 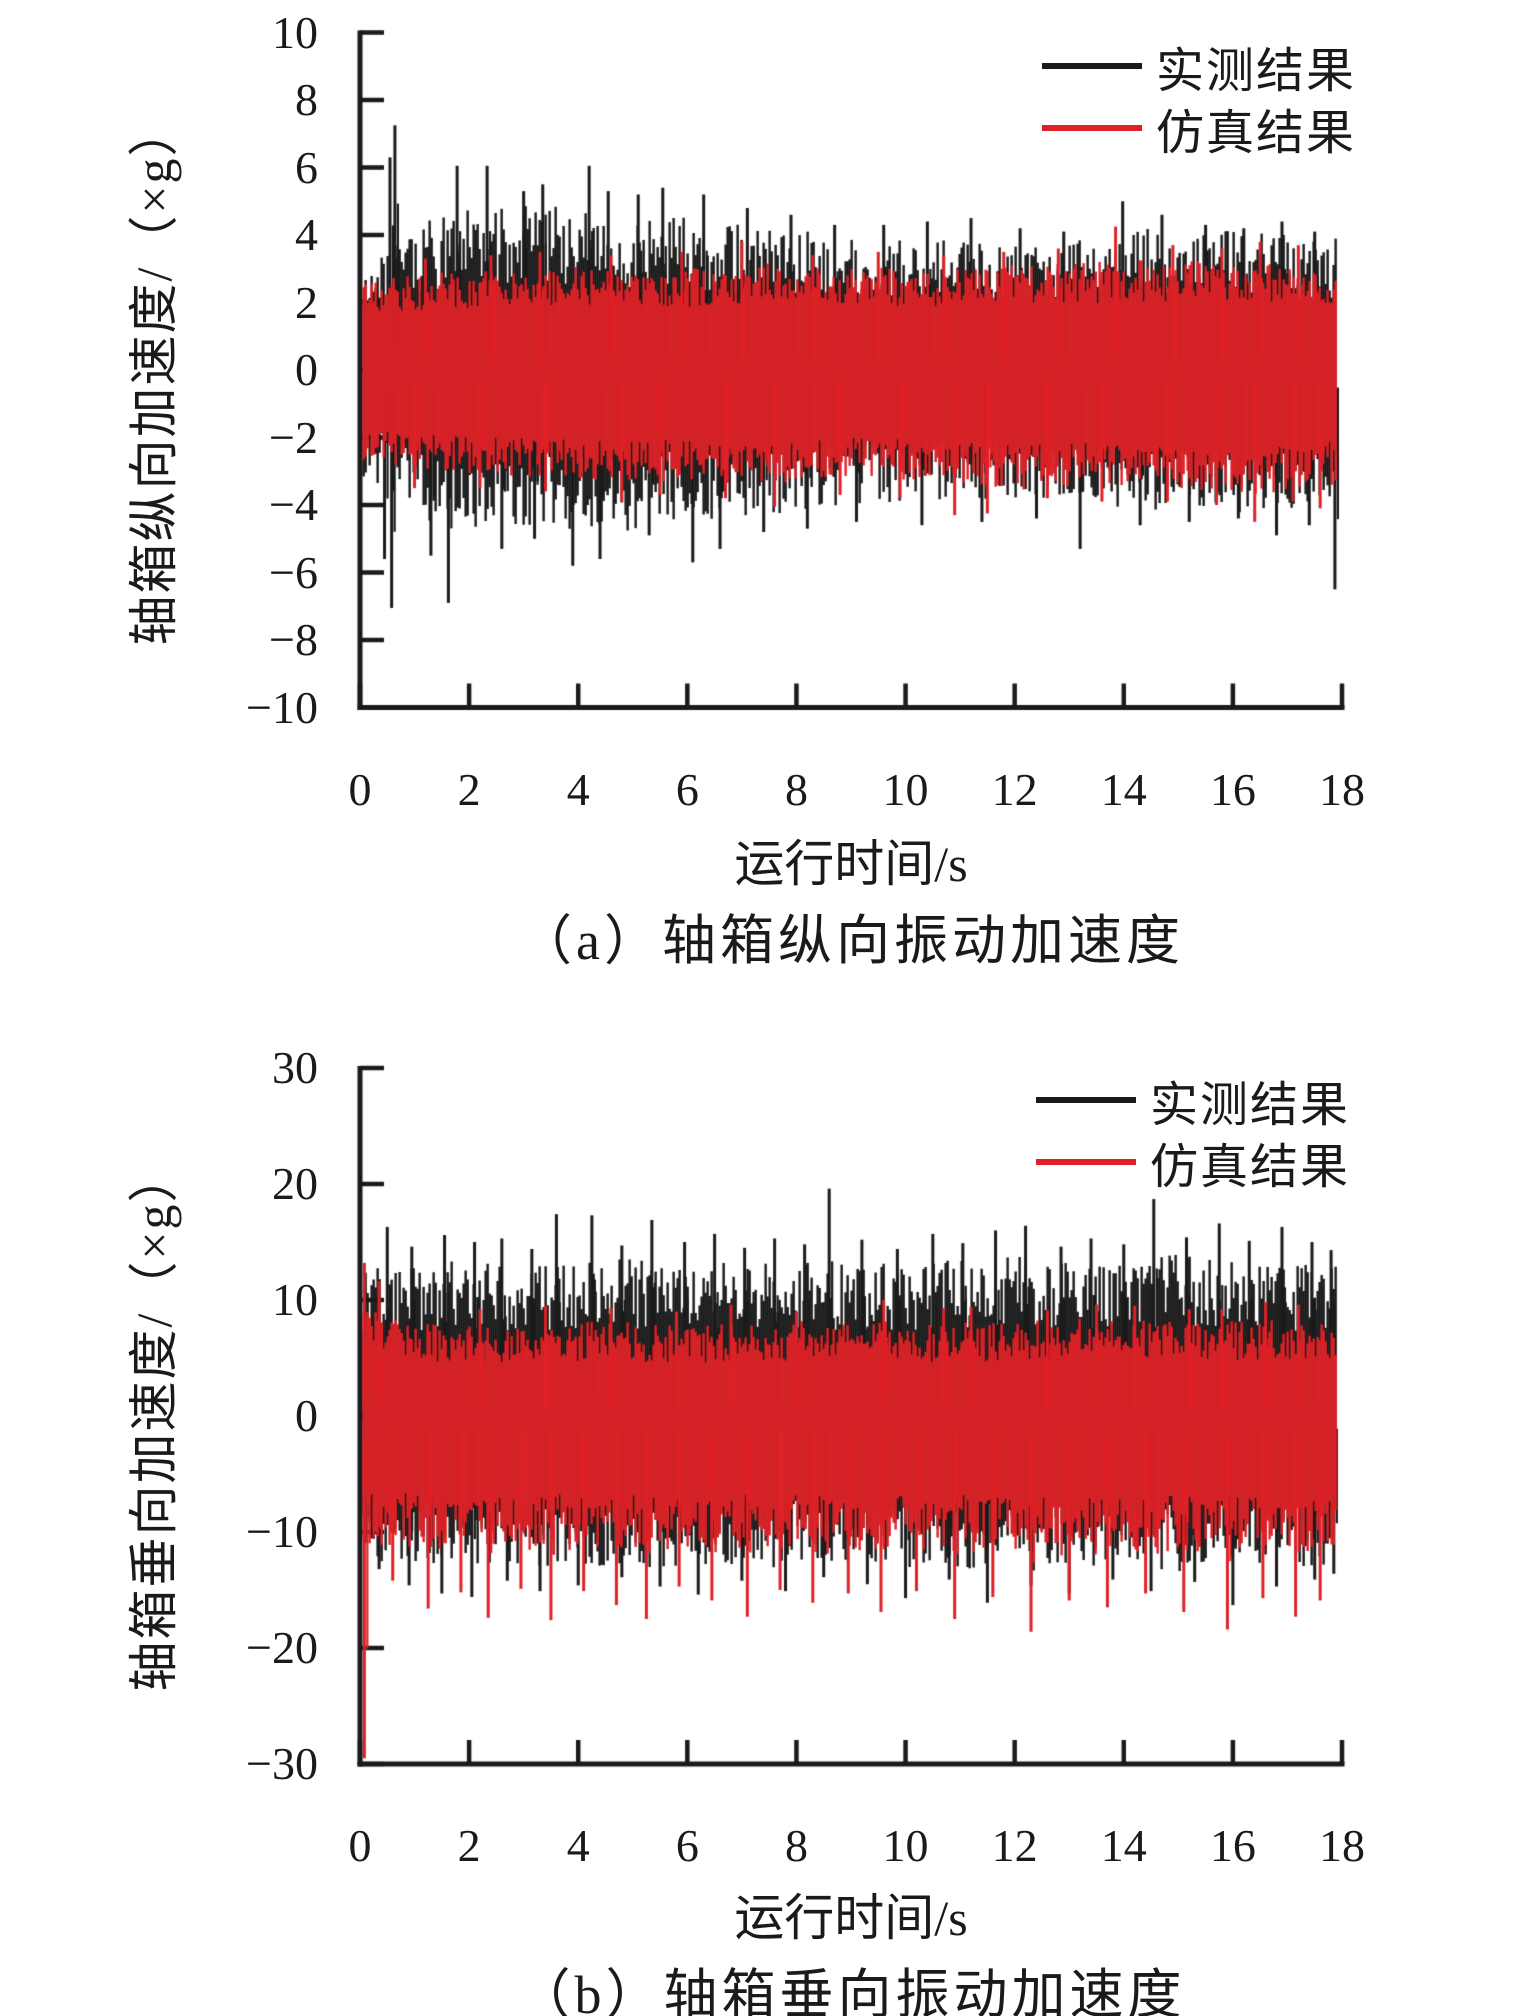 What do you see at coordinates (154, 1421) in the screenshot?
I see `y-axis-title-b: 轴箱垂向加速度/（×g）` at bounding box center [154, 1421].